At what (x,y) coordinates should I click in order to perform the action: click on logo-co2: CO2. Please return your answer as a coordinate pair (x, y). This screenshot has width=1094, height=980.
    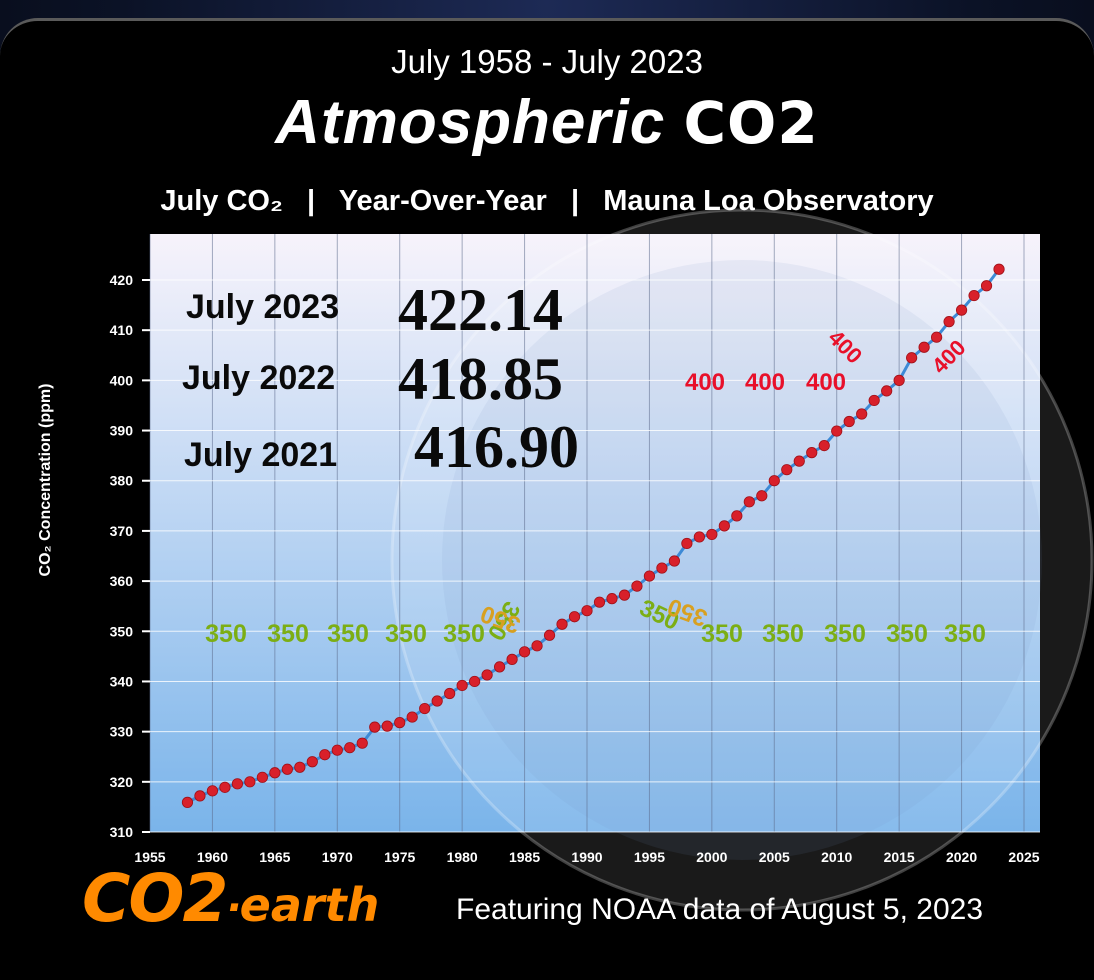
    Looking at the image, I should click on (155, 898).